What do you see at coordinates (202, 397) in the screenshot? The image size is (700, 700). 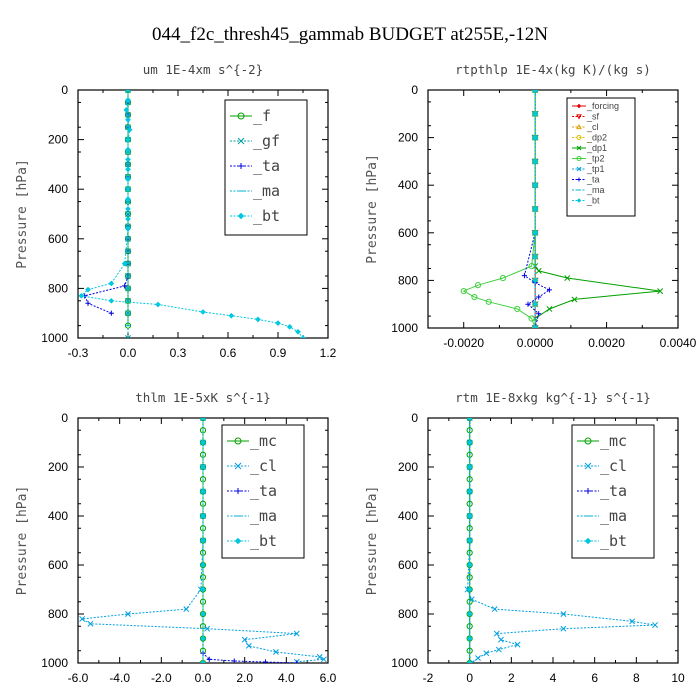 I see `panel-title: thlm 1E-5xK s^{-1}` at bounding box center [202, 397].